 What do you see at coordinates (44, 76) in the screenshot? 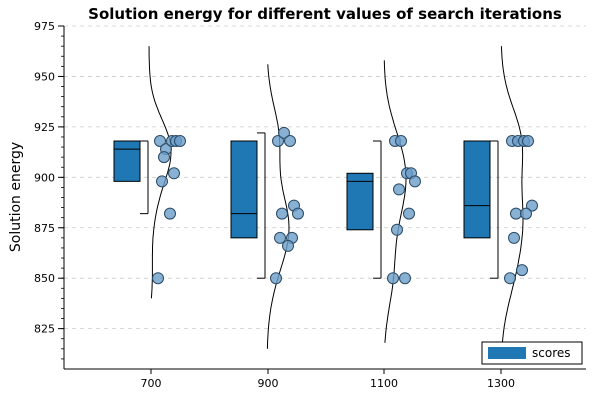
I see `y-tick-label: 950` at bounding box center [44, 76].